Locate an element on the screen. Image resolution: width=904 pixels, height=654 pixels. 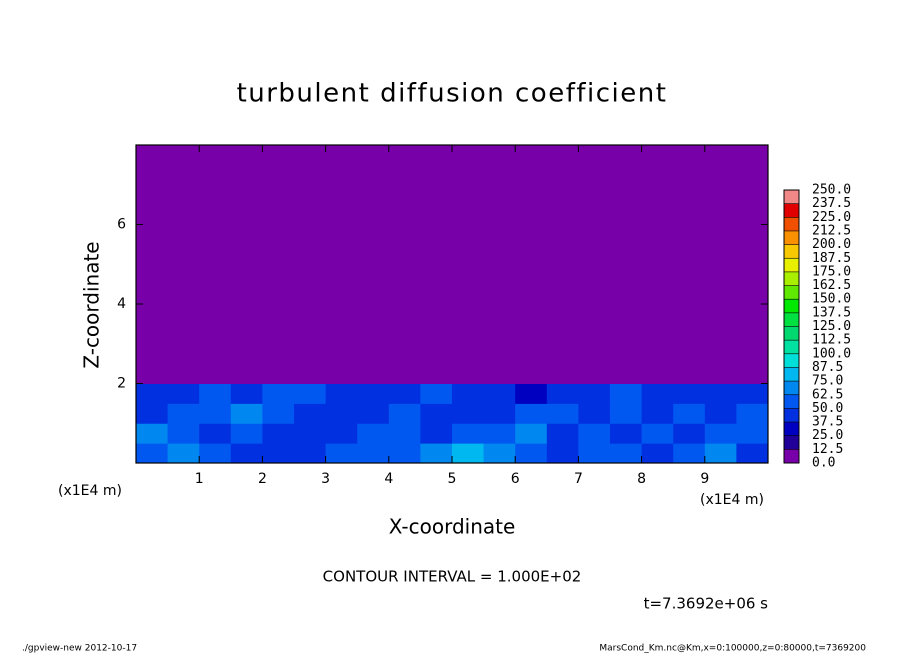
colorbar-label: 187.5 is located at coordinates (831, 258).